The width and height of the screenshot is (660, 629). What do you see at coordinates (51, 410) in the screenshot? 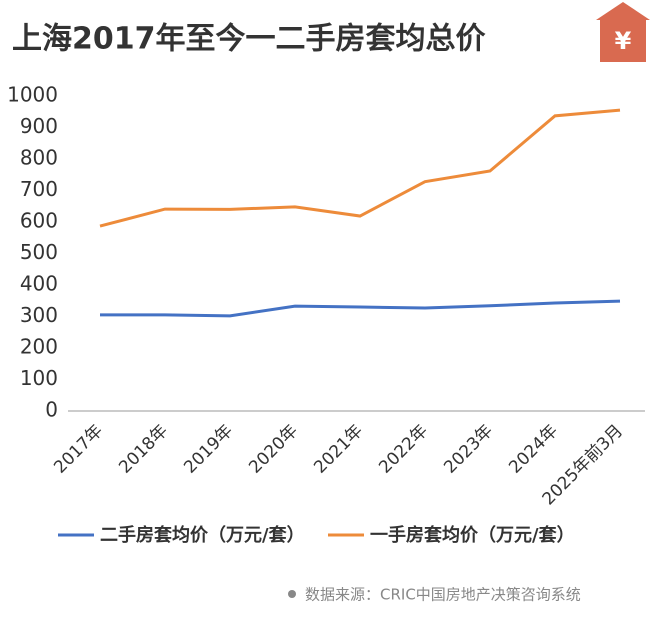
I see `y-tick-label: 0` at bounding box center [51, 410].